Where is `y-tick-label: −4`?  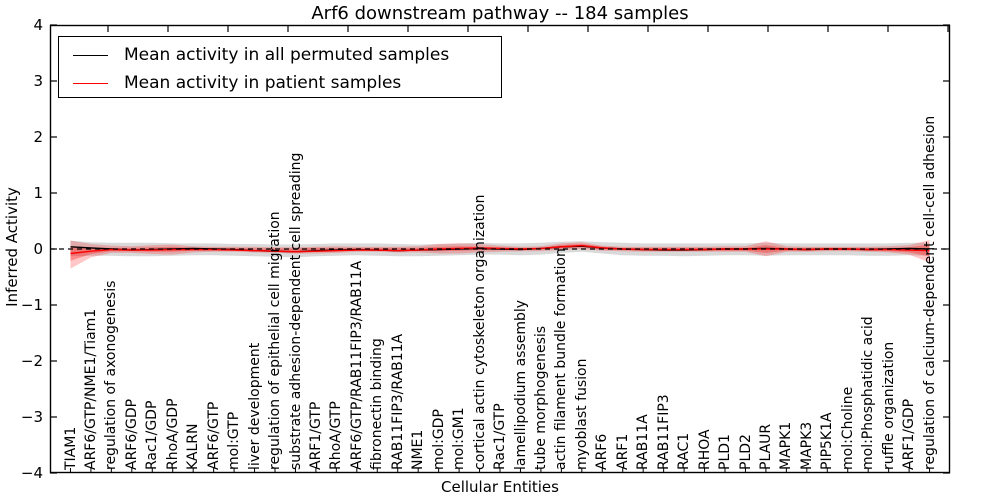
y-tick-label: −4 is located at coordinates (31, 473).